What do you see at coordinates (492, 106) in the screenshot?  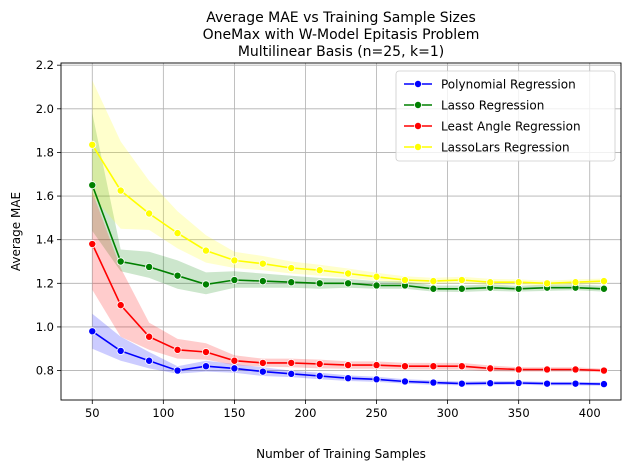 I see `legend-label: Lasso Regression` at bounding box center [492, 106].